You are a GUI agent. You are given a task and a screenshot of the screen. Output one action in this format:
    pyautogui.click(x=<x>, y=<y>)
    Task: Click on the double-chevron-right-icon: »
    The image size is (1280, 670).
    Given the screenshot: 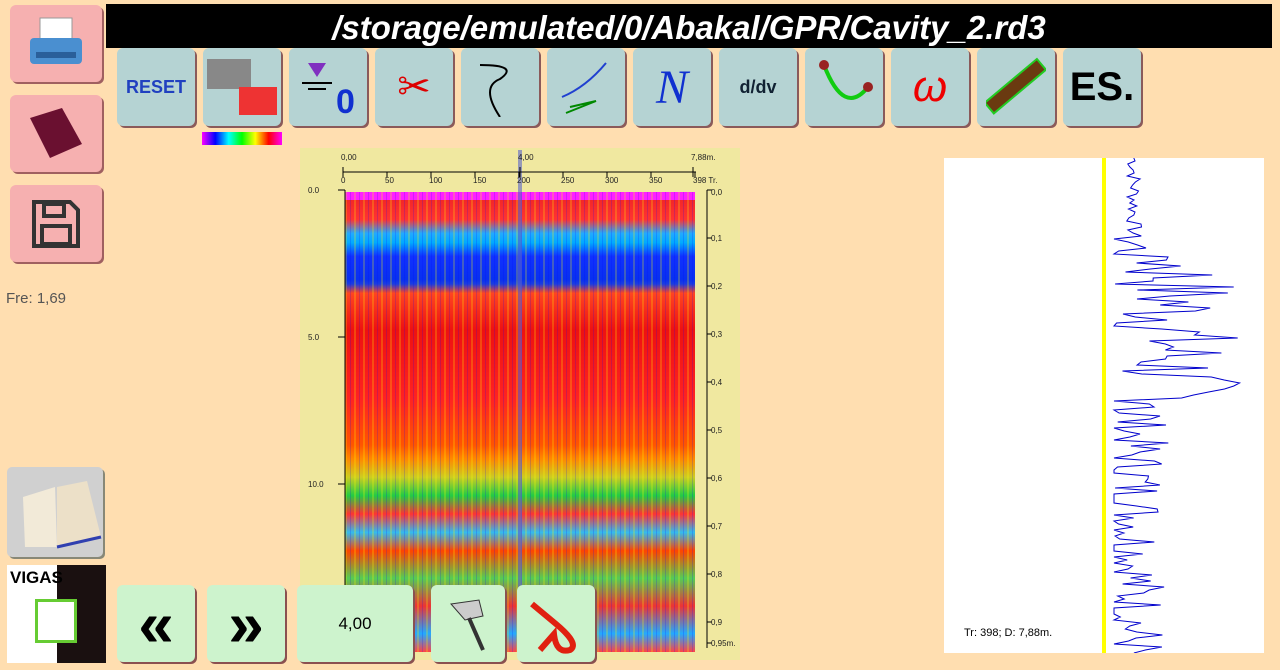 What is the action you would take?
    pyautogui.click(x=246, y=623)
    